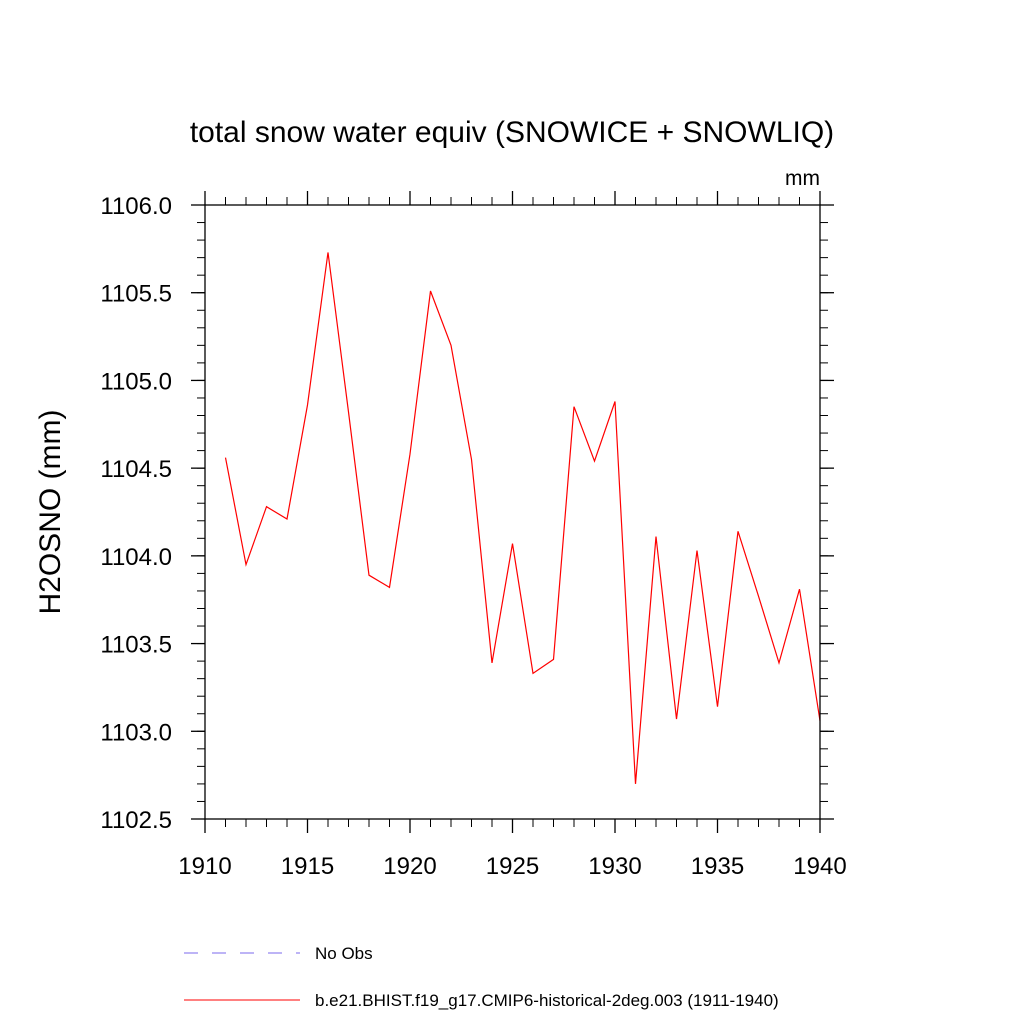 This screenshot has height=1024, width=1024. What do you see at coordinates (136, 557) in the screenshot?
I see `y-tick-label: 1104.0` at bounding box center [136, 557].